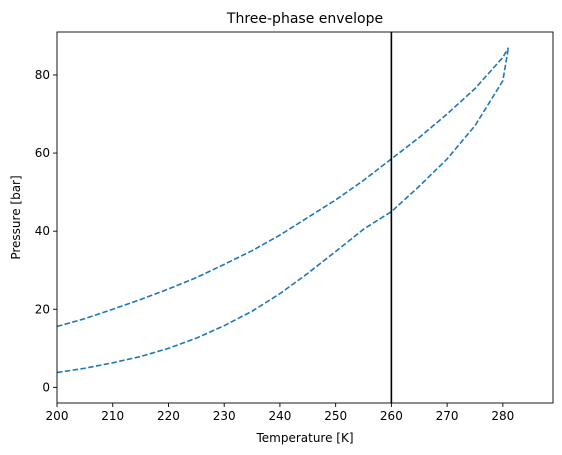 Image resolution: width=562 pixels, height=455 pixels. Describe the element at coordinates (447, 416) in the screenshot. I see `x-tick-label: 270` at that location.